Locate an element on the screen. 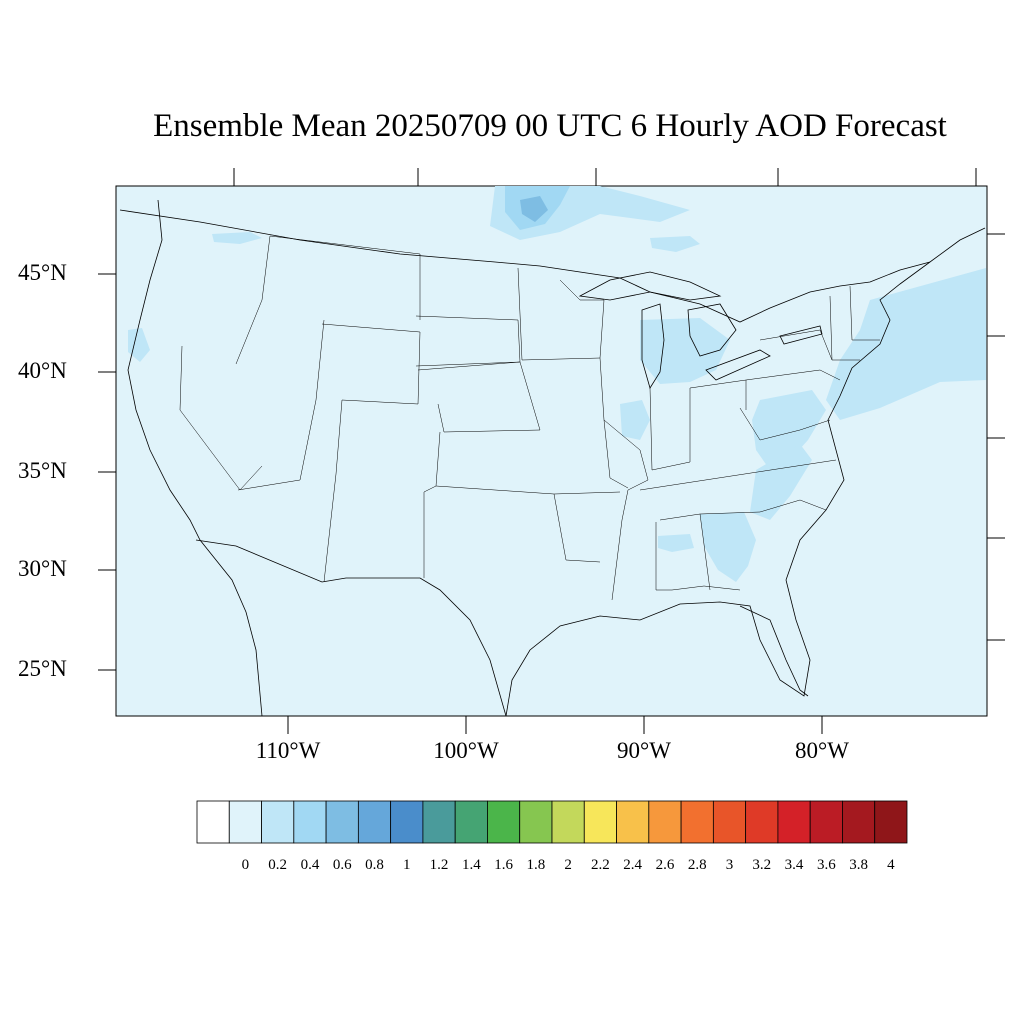  top-ticks is located at coordinates (605, 177).